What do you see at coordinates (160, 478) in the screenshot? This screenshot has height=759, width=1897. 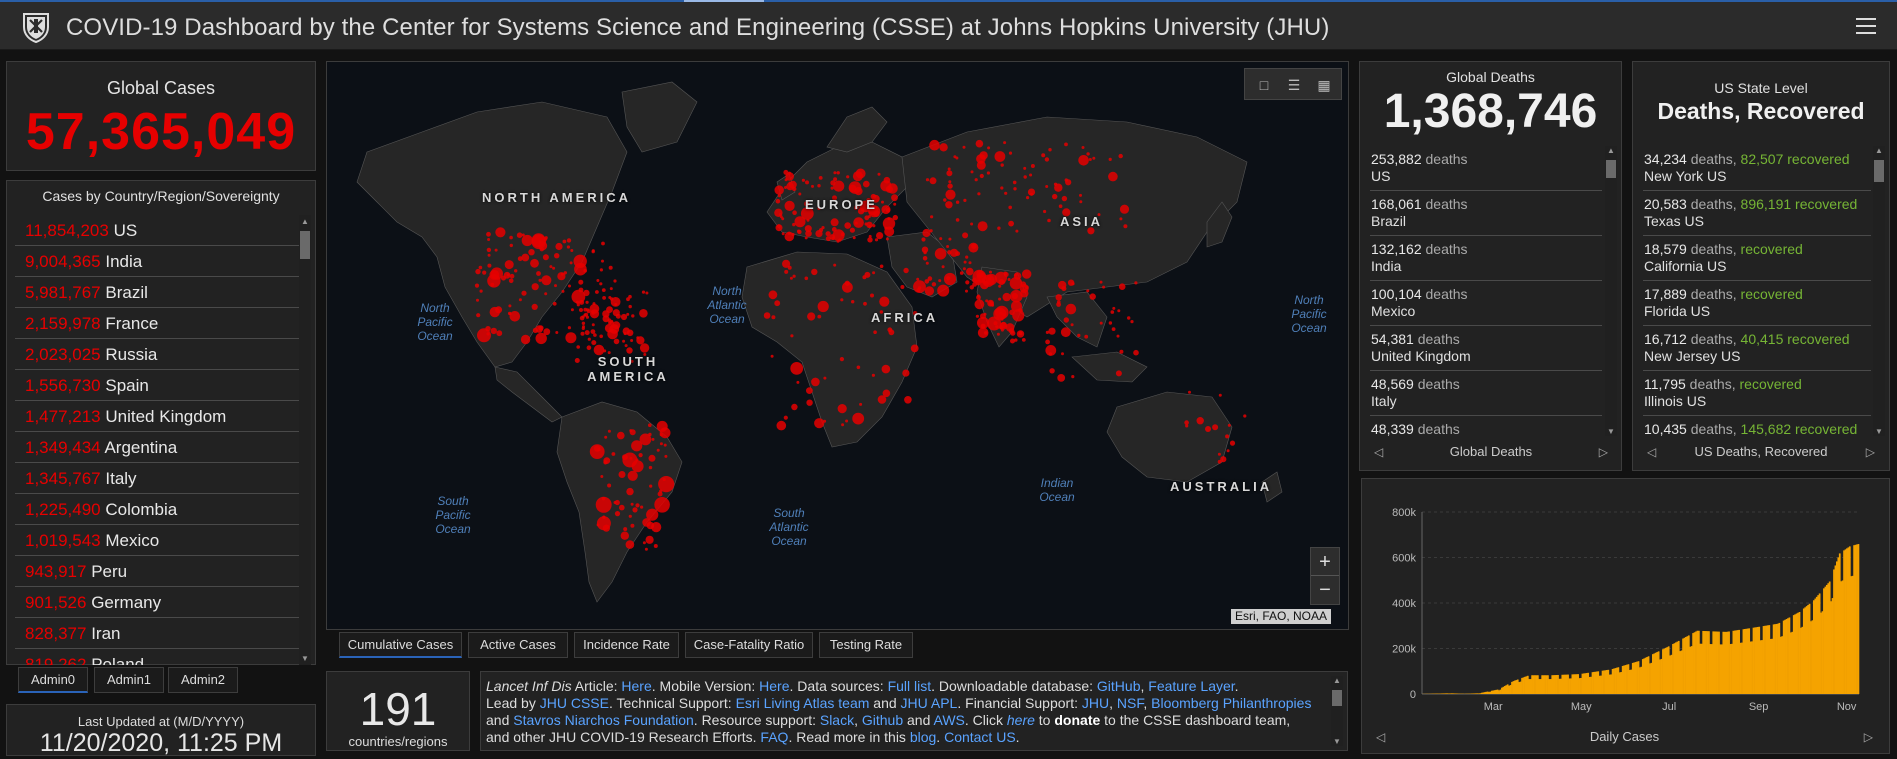 I see `country-row: 1,345,767 Italy` at bounding box center [160, 478].